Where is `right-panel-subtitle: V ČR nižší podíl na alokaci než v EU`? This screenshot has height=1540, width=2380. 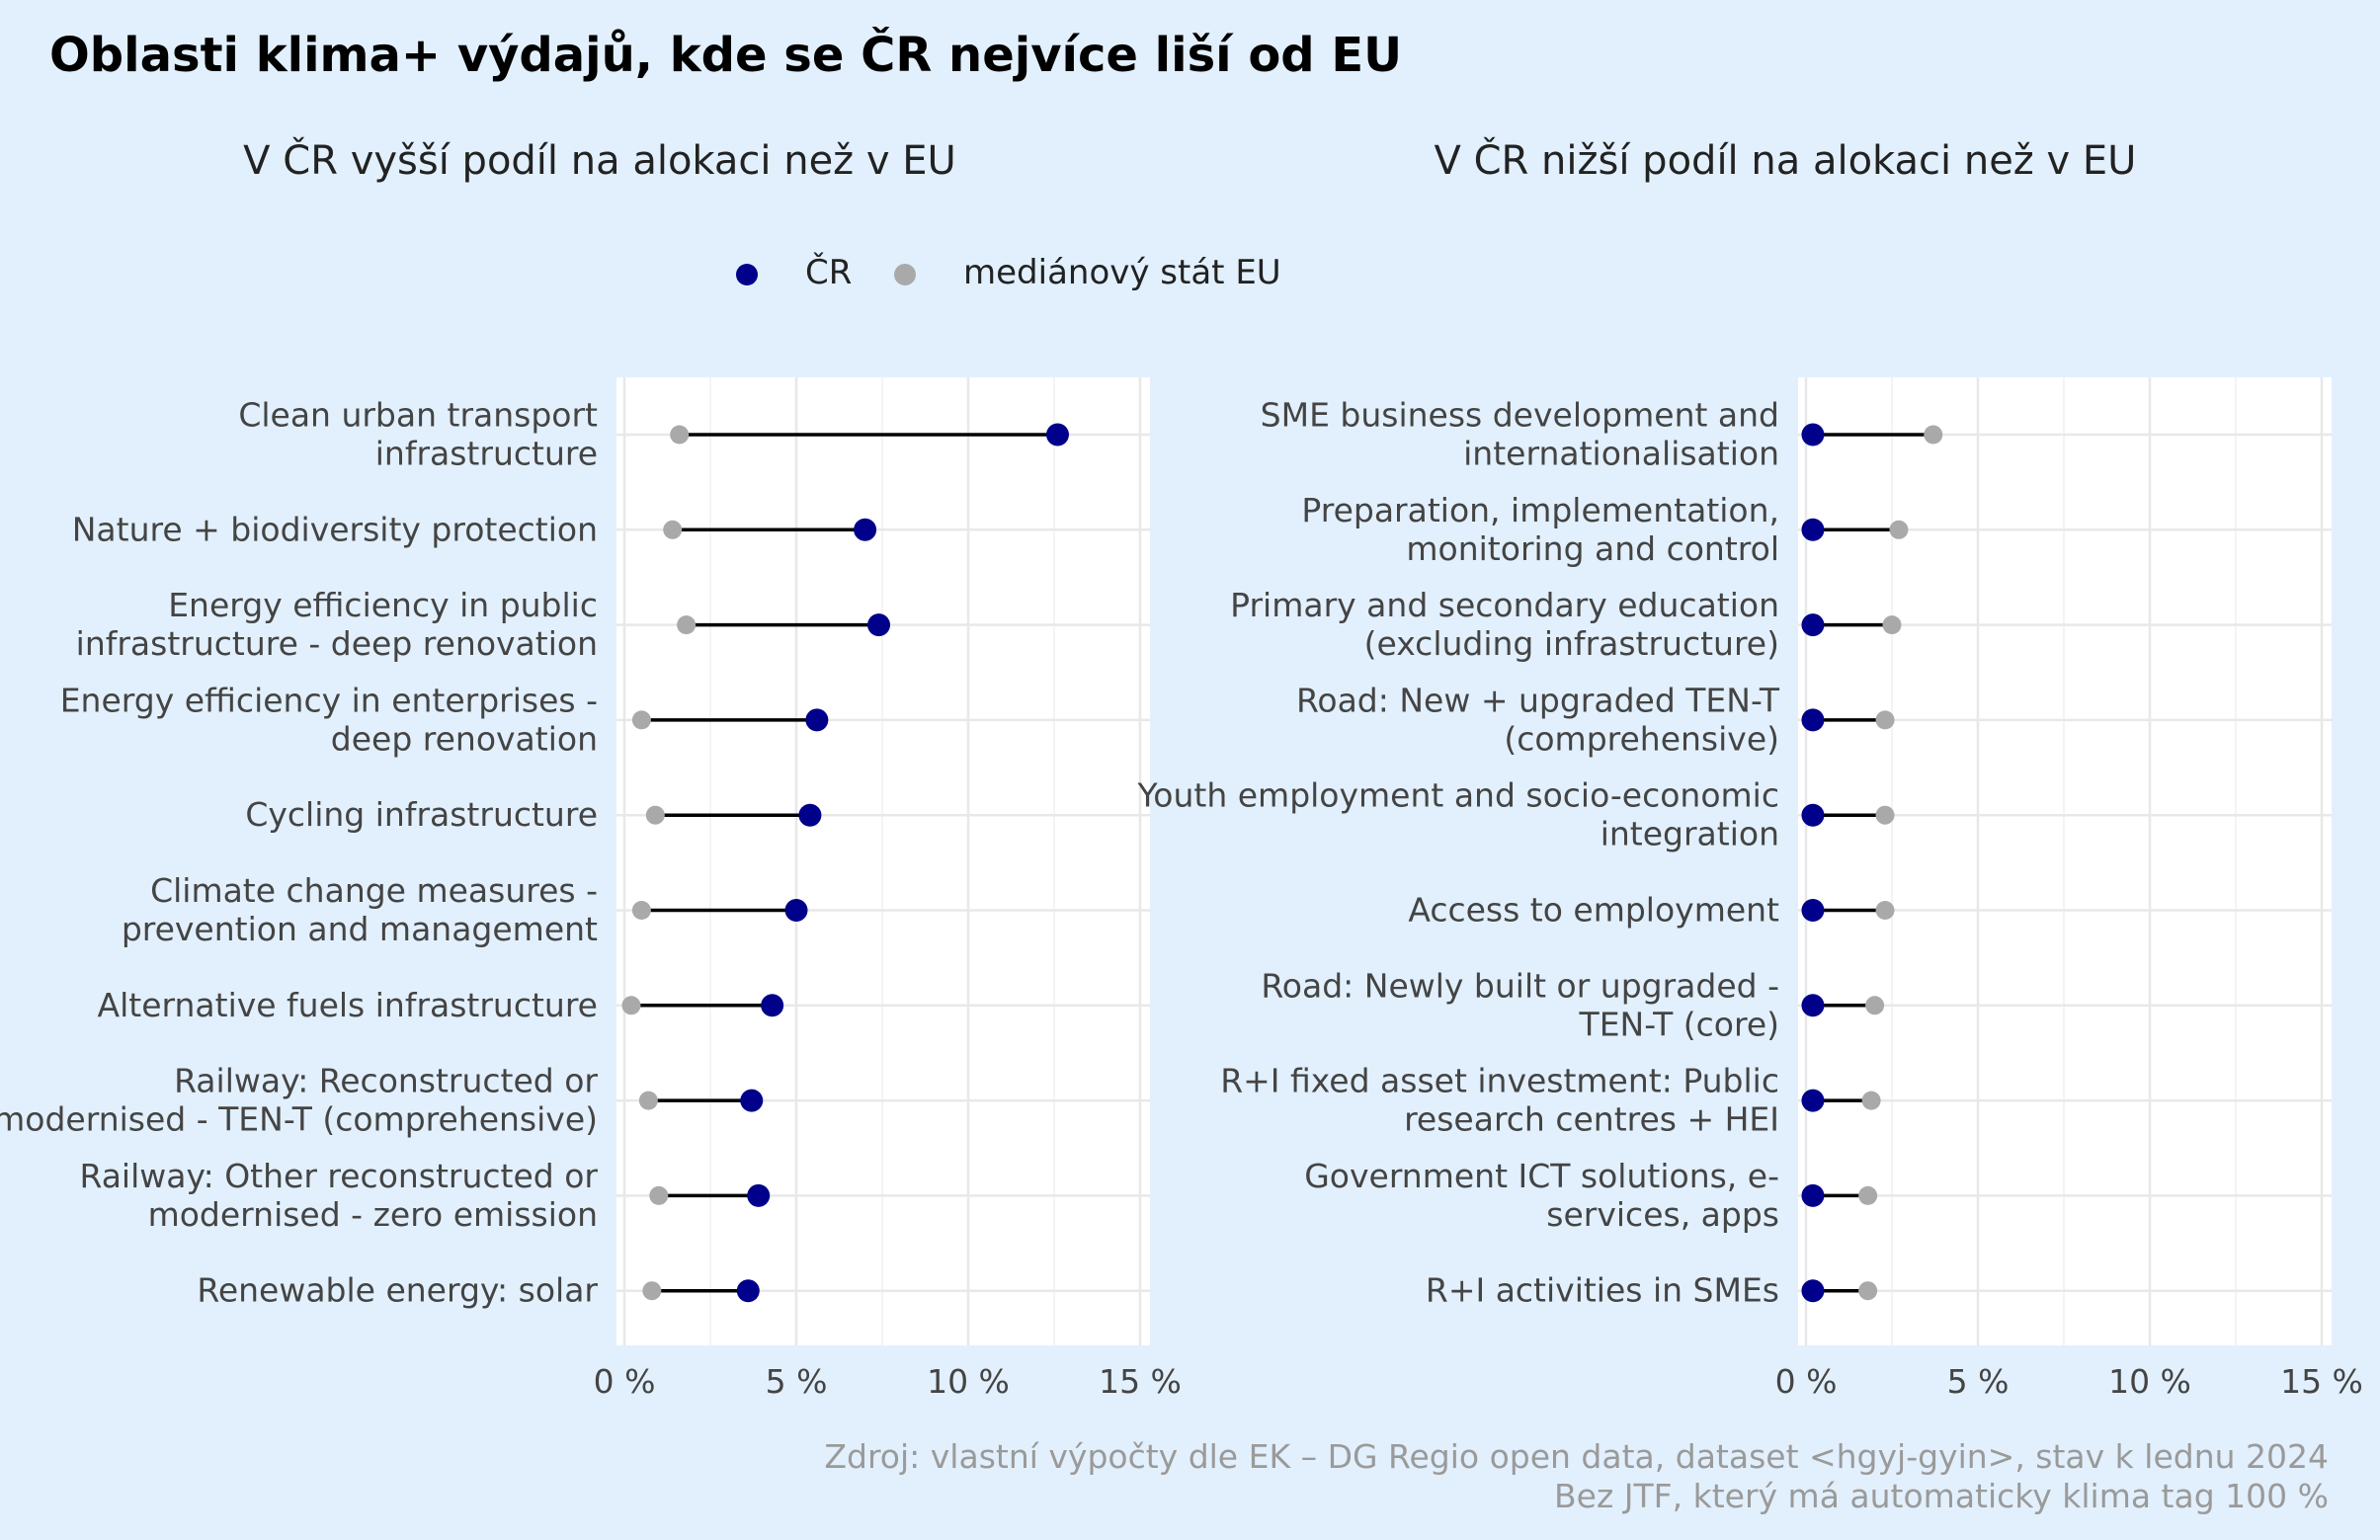
right-panel-subtitle: V ČR nižší podíl na alokaci než v EU is located at coordinates (1785, 161).